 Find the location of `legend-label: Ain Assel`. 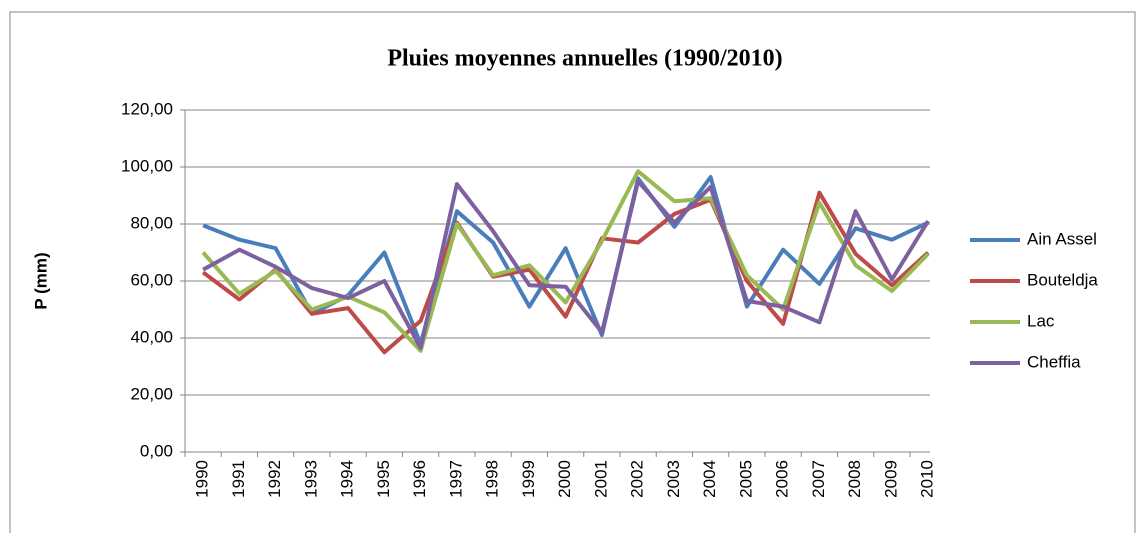

legend-label: Ain Assel is located at coordinates (1062, 238).